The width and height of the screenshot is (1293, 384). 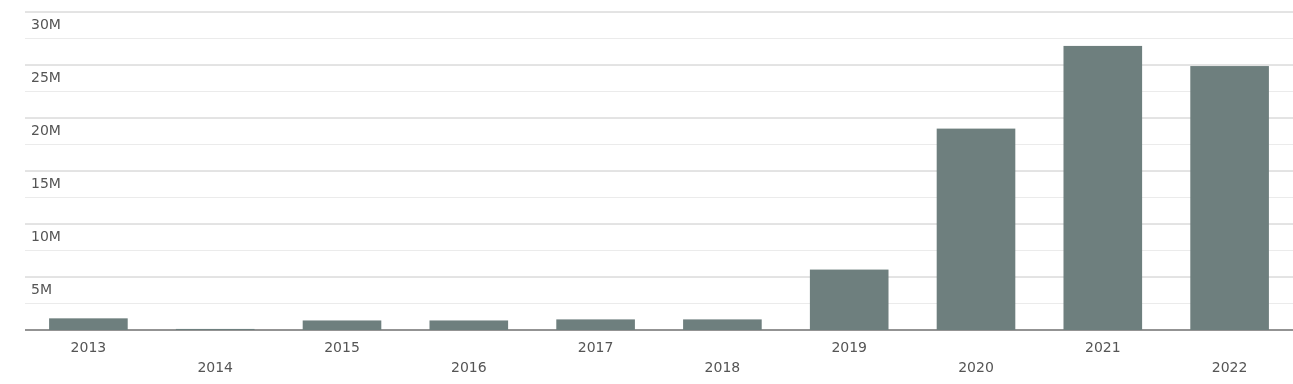 What do you see at coordinates (46, 130) in the screenshot?
I see `y-tick-label: 20M` at bounding box center [46, 130].